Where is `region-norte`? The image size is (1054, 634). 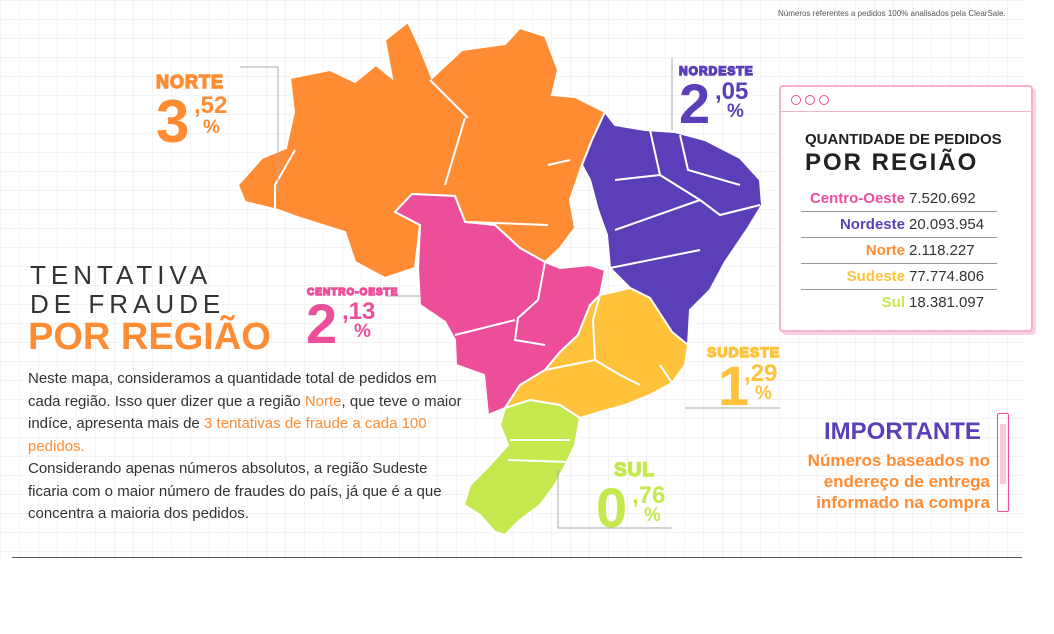
region-norte is located at coordinates (421, 150).